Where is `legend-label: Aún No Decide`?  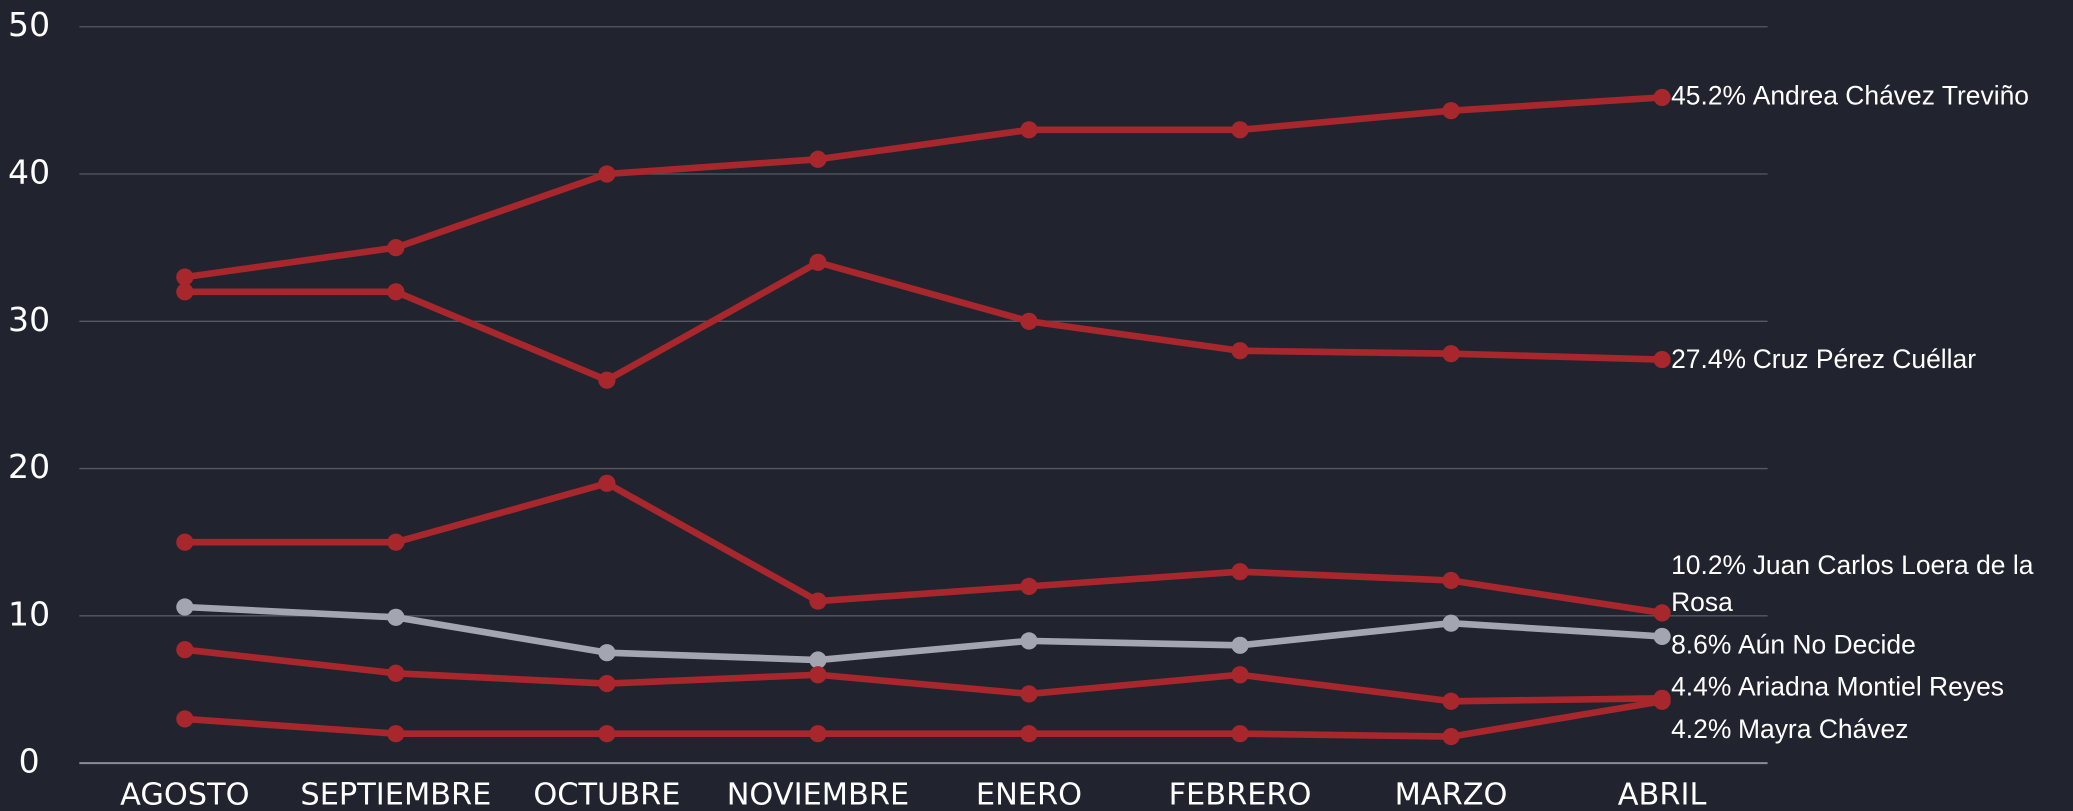 legend-label: Aún No Decide is located at coordinates (1826, 646).